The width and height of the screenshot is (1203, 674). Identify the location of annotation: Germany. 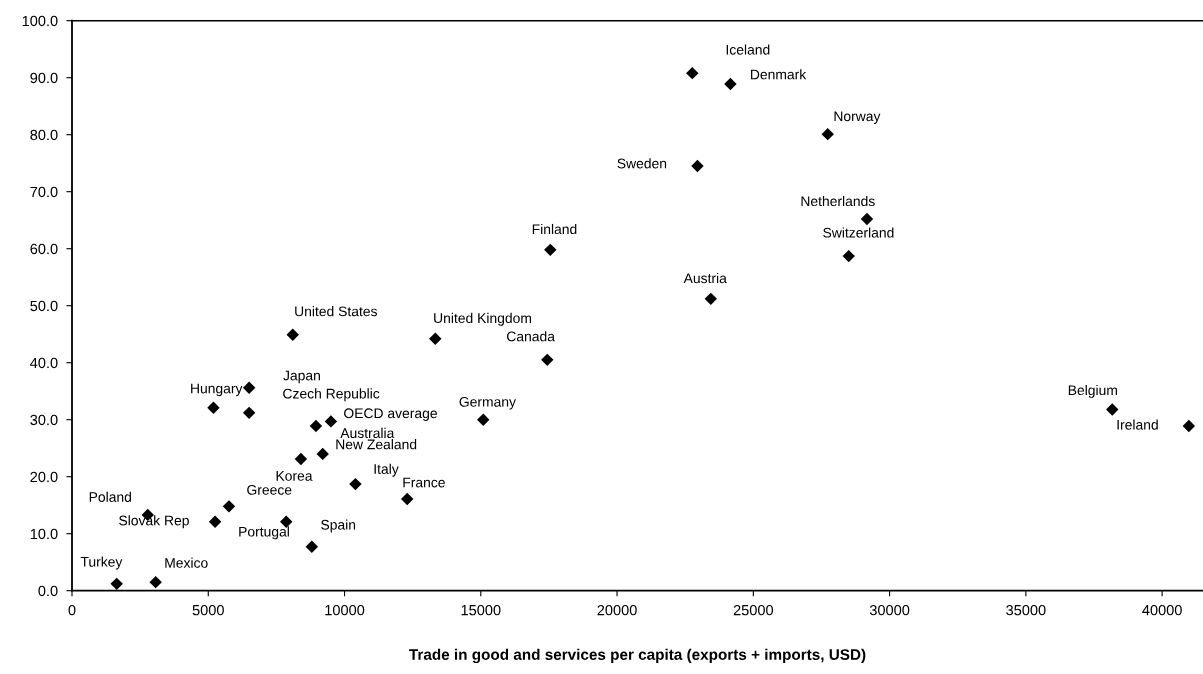
(487, 403).